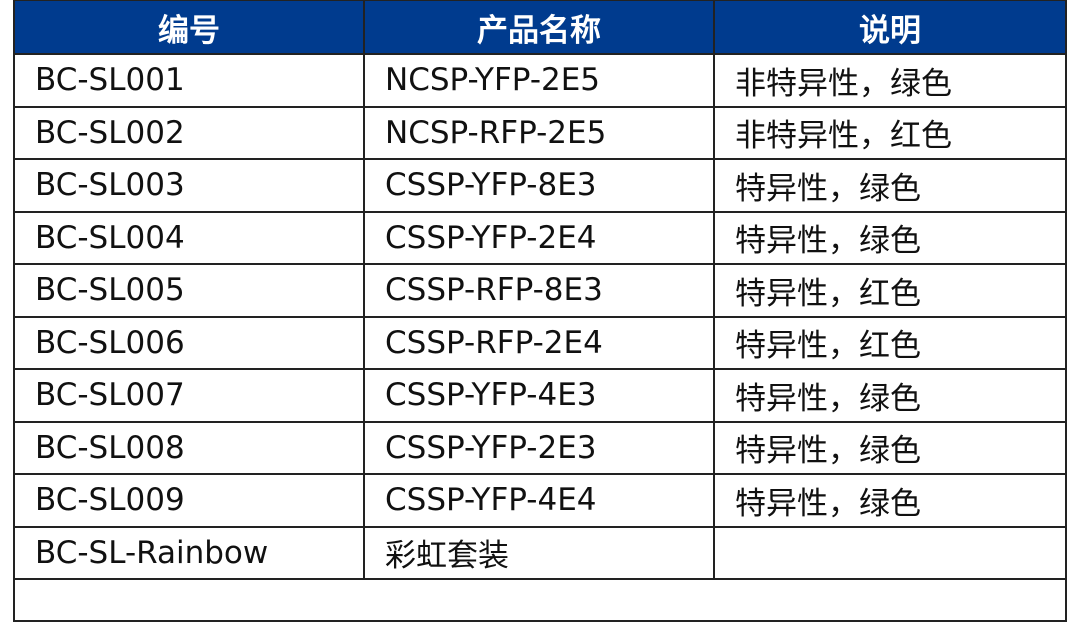 The width and height of the screenshot is (1080, 622). I want to click on header-id: 编号, so click(189, 27).